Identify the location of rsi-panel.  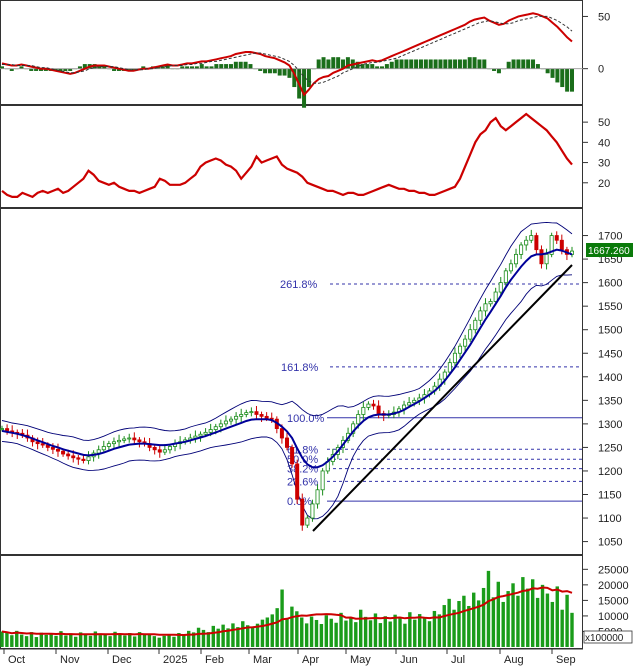
(291, 156).